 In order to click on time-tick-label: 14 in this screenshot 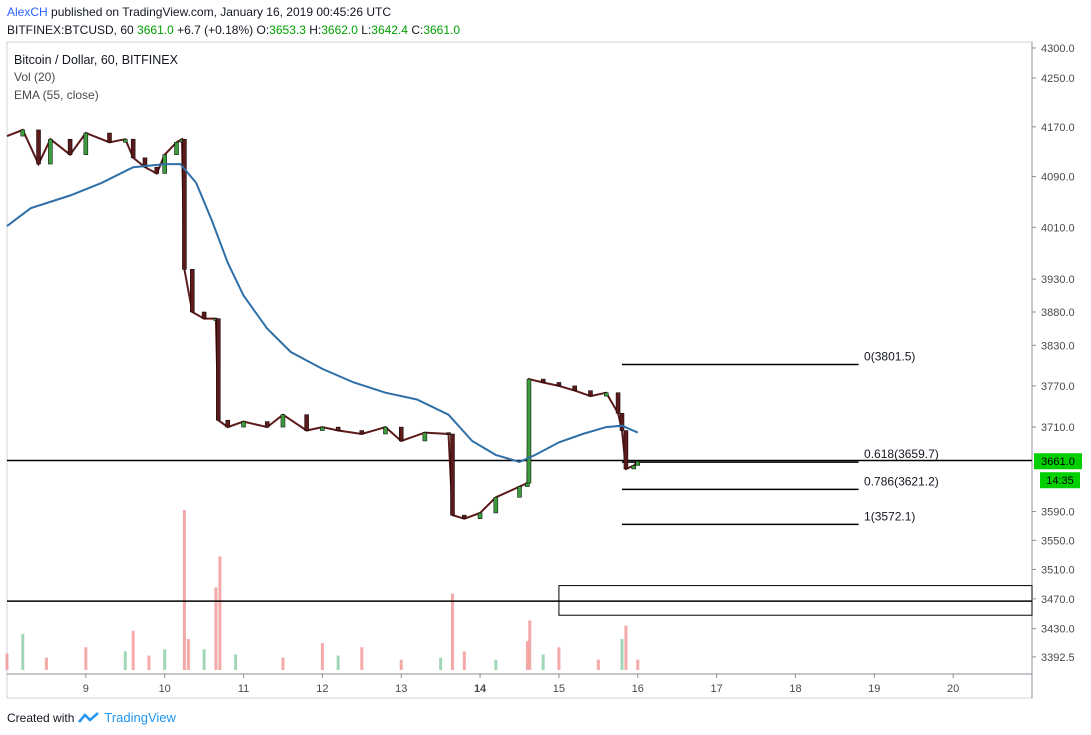, I will do `click(480, 689)`.